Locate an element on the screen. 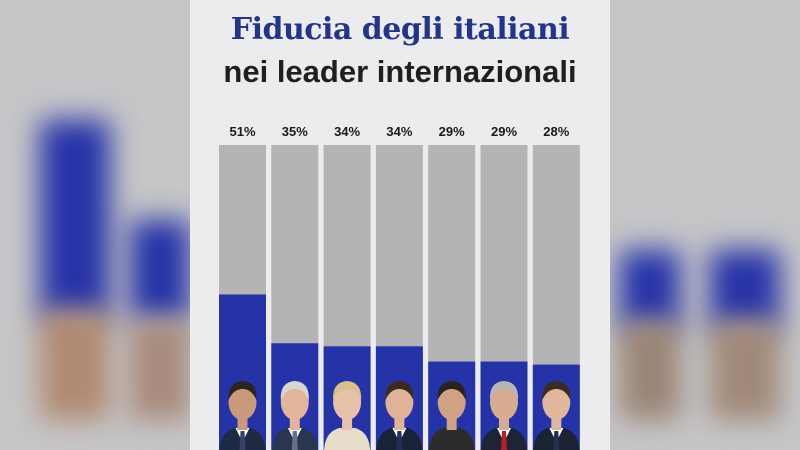  chart-title: Fiducia degli italiani is located at coordinates (400, 29).